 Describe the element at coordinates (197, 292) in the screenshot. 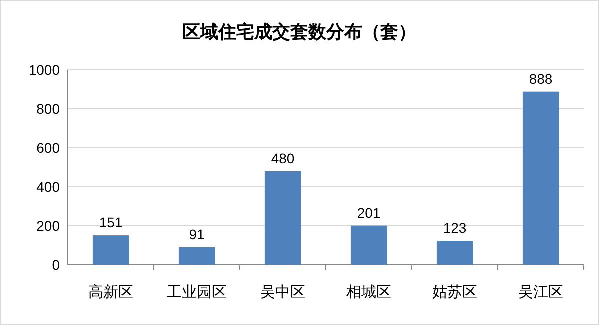

I see `x-tick-label: 工业园区` at that location.